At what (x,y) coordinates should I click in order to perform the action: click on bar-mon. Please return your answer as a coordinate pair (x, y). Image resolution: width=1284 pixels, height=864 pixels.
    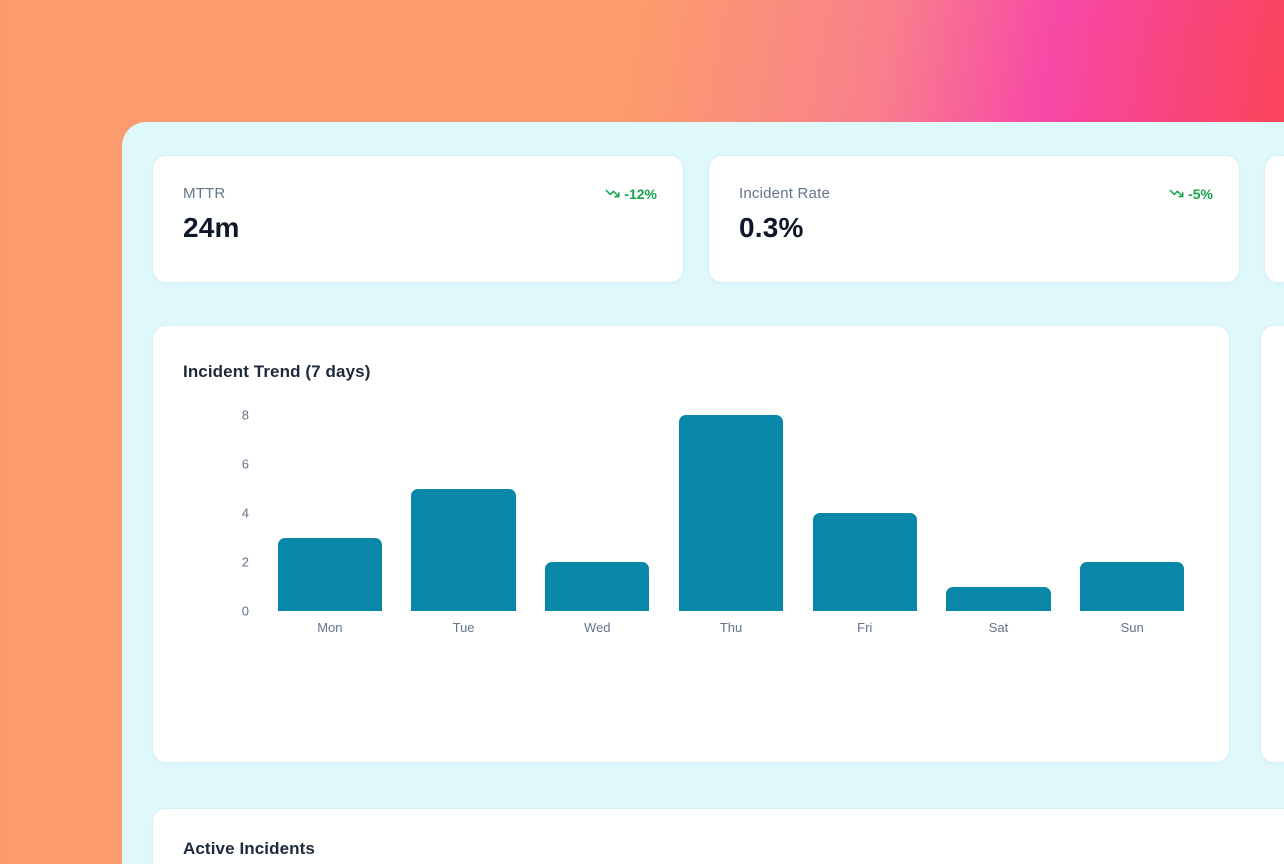
    Looking at the image, I should click on (329, 574).